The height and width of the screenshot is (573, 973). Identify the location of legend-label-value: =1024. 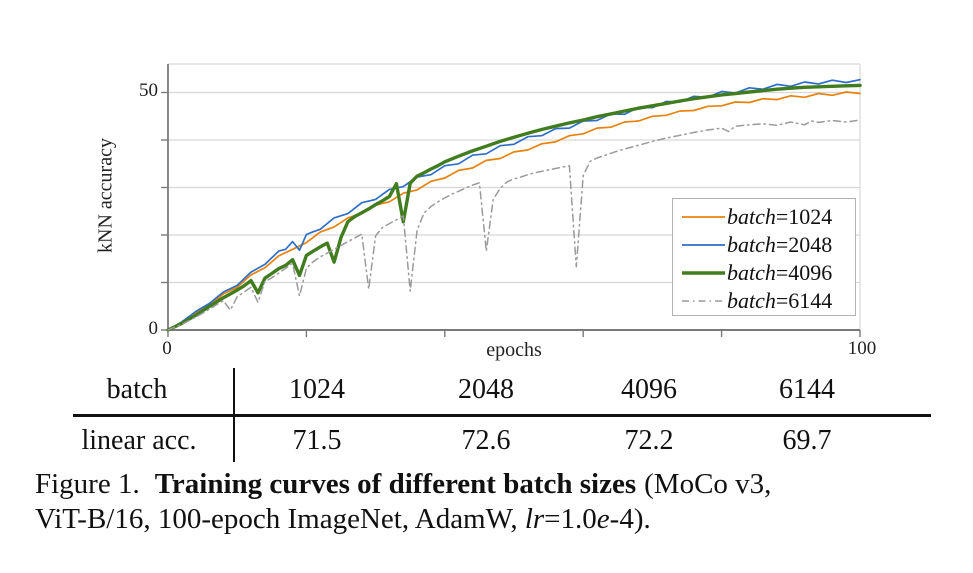
(804, 216).